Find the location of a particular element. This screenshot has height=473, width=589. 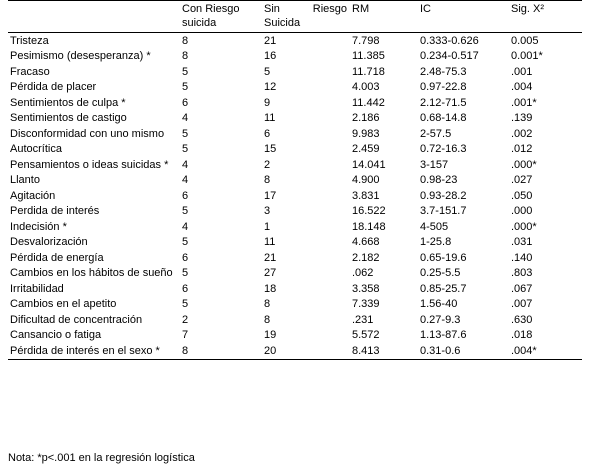

cell: .004* is located at coordinates (524, 350).